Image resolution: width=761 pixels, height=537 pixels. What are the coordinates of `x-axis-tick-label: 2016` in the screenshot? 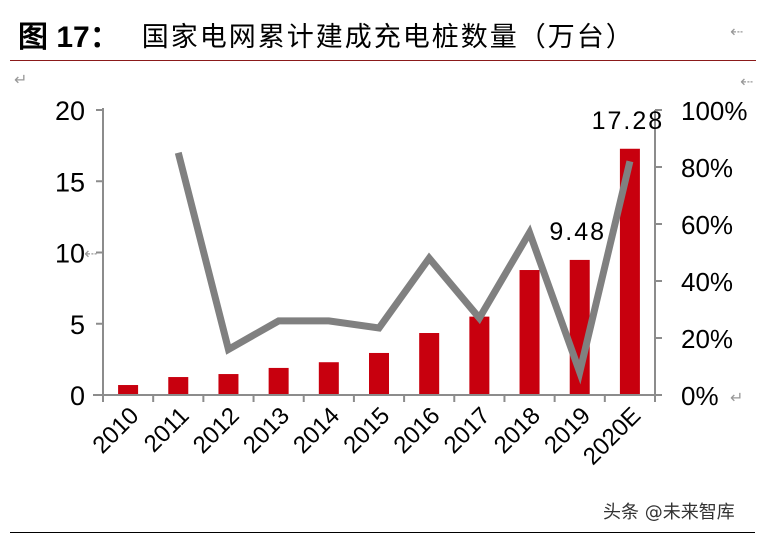 It's located at (417, 430).